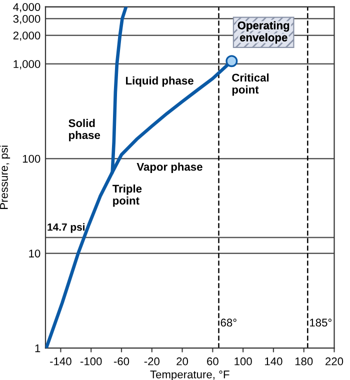 This screenshot has width=350, height=380. What do you see at coordinates (66, 228) in the screenshot?
I see `ref-line-label: 14.7 psi` at bounding box center [66, 228].